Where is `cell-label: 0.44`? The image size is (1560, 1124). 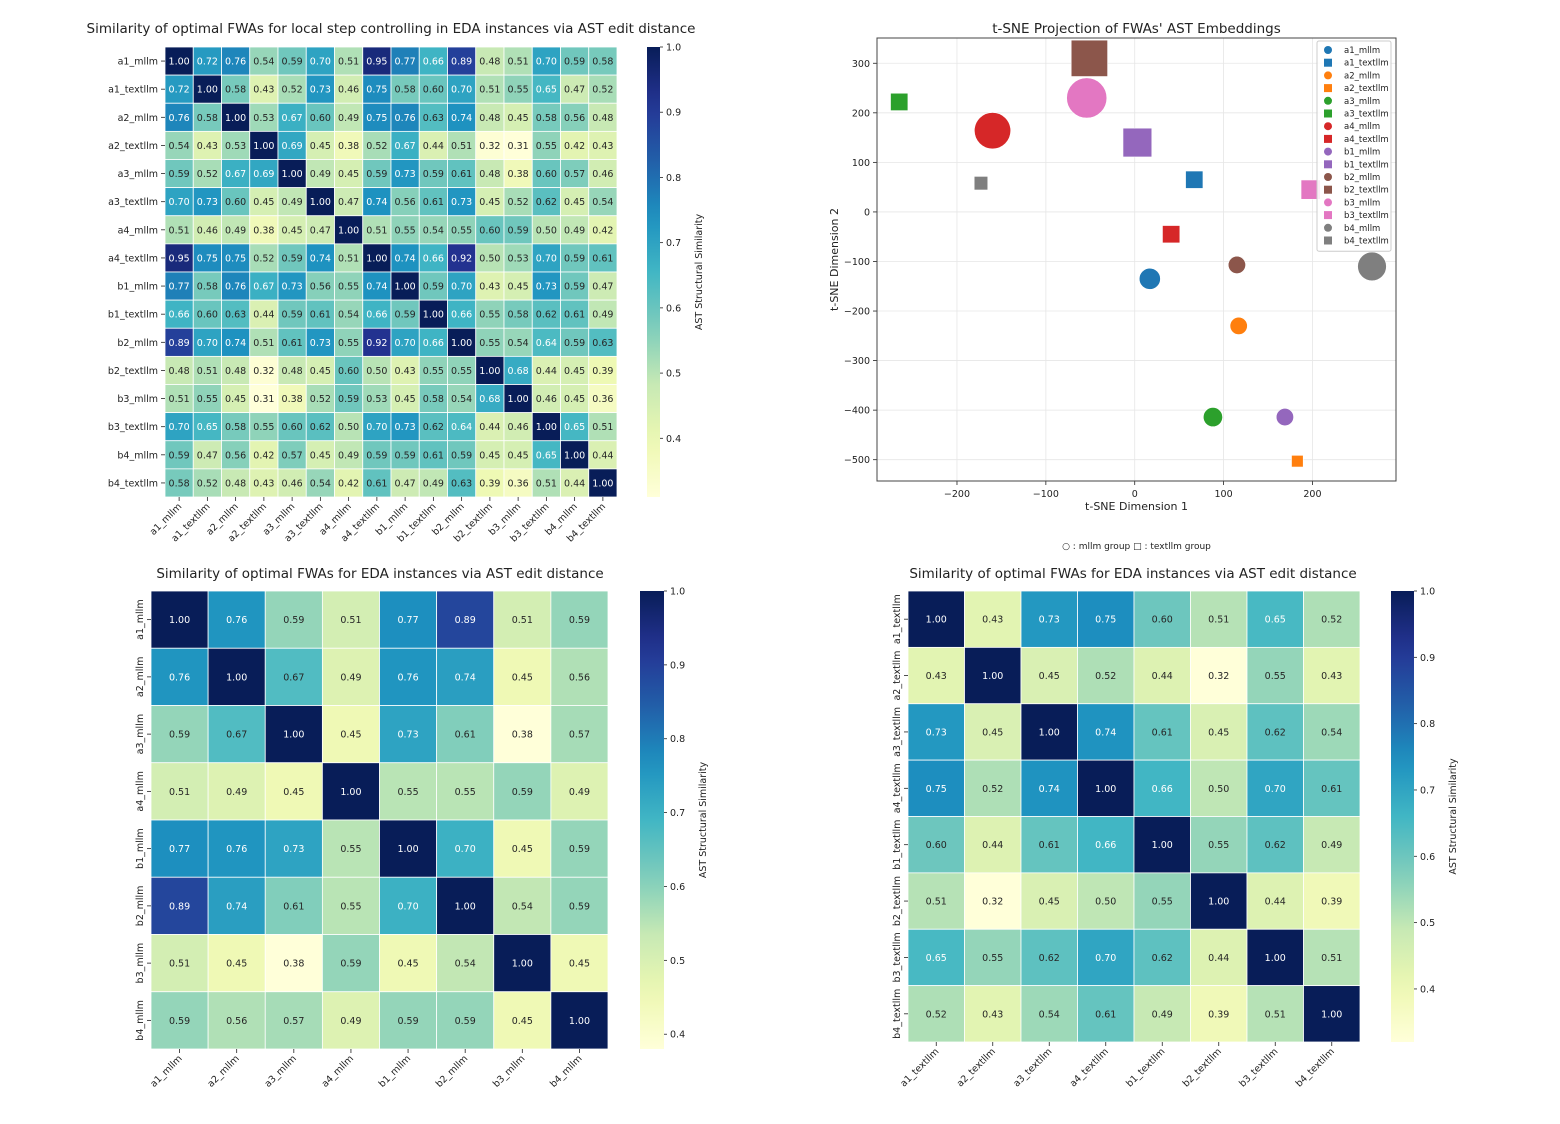
cell-label: 0.44 is located at coordinates (1218, 958).